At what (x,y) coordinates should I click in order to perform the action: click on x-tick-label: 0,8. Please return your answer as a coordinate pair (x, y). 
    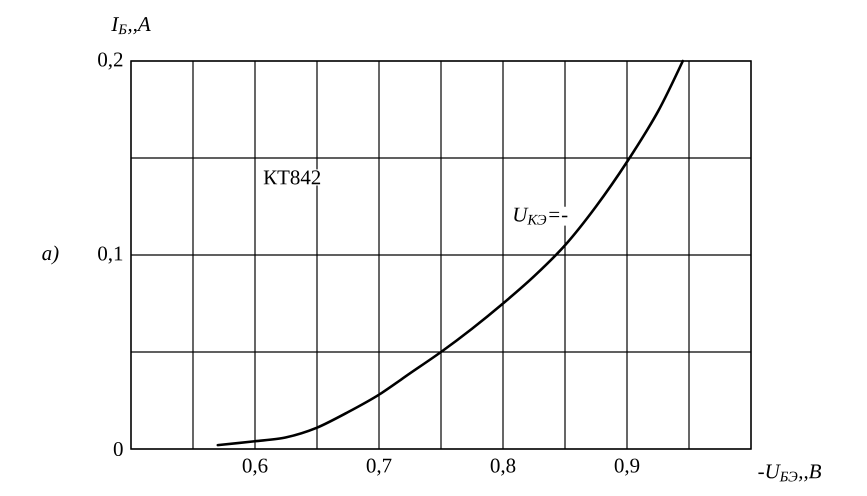
    Looking at the image, I should click on (503, 467).